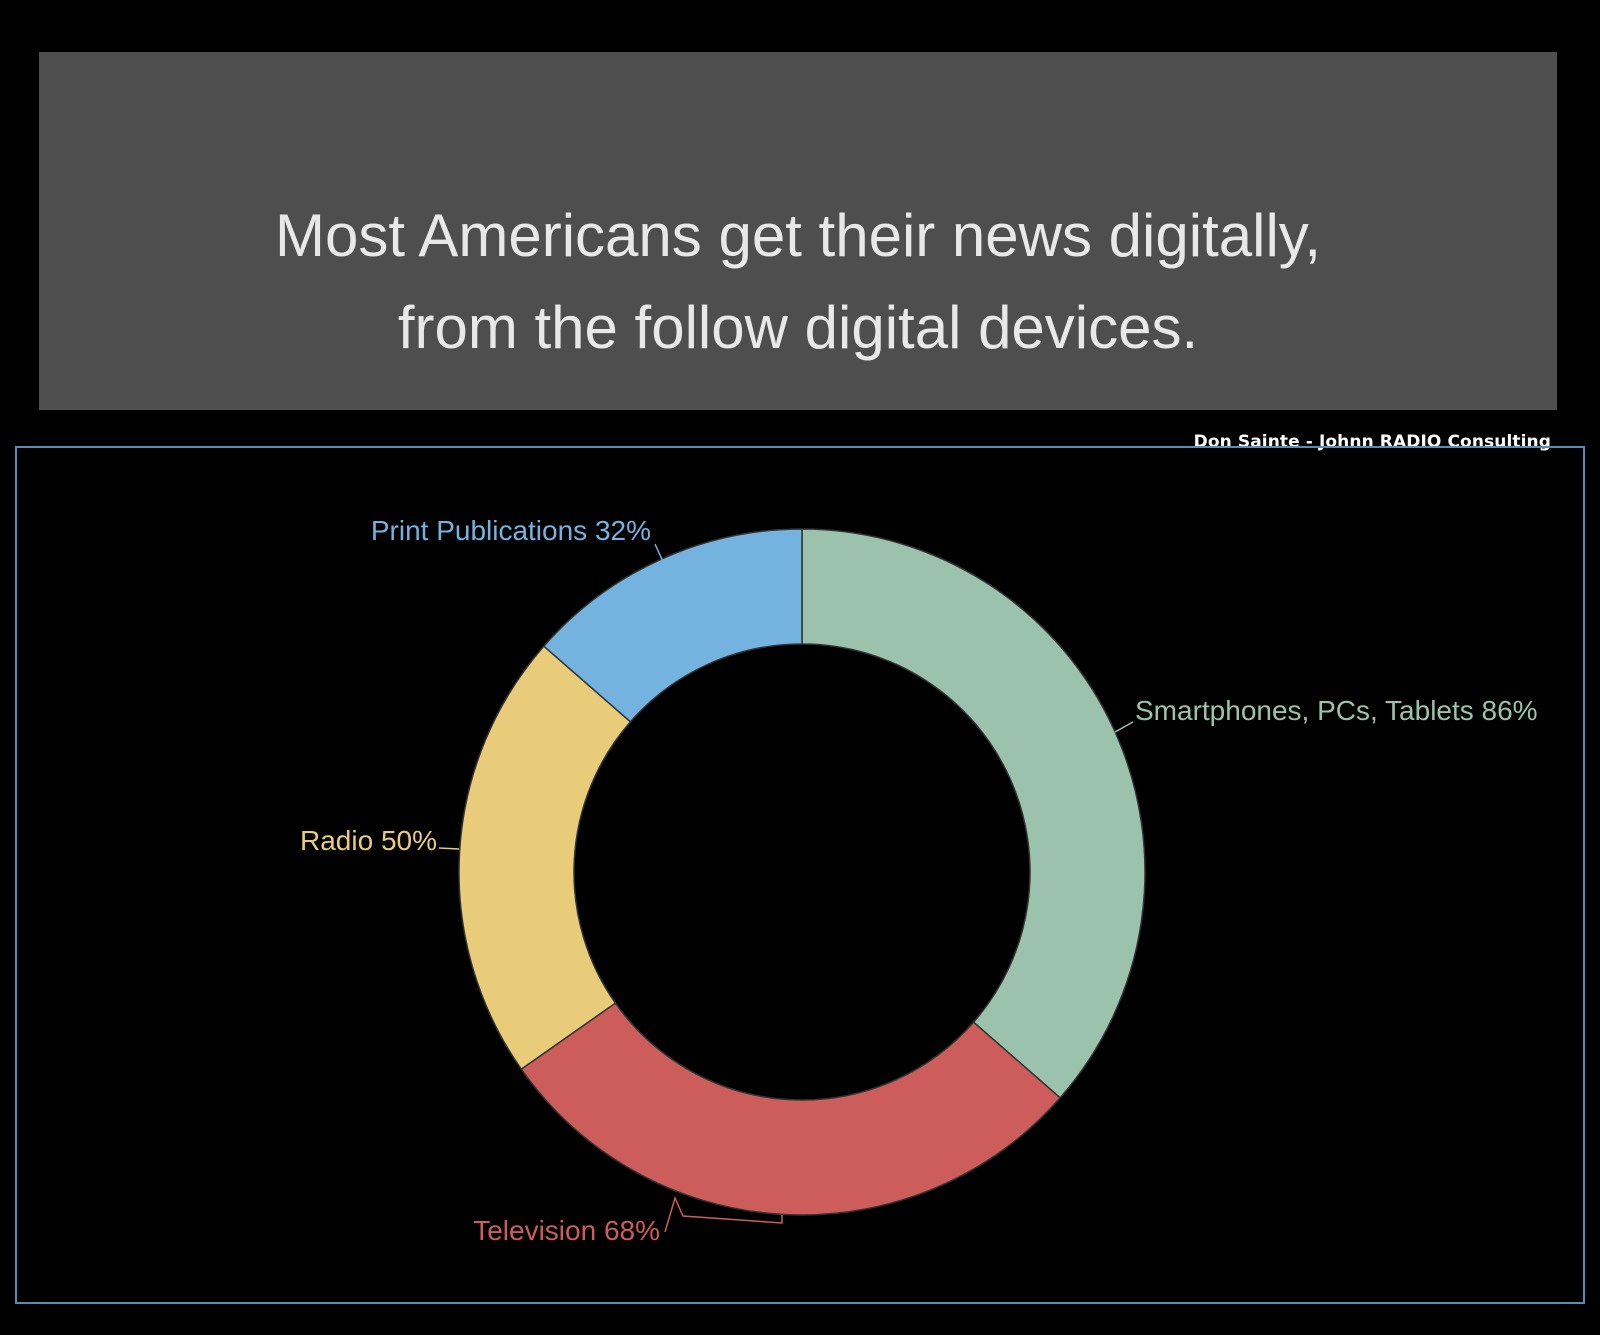 This screenshot has width=1600, height=1335. What do you see at coordinates (1336, 710) in the screenshot?
I see `slice-label: Smartphones, PCs, Tablets 86%` at bounding box center [1336, 710].